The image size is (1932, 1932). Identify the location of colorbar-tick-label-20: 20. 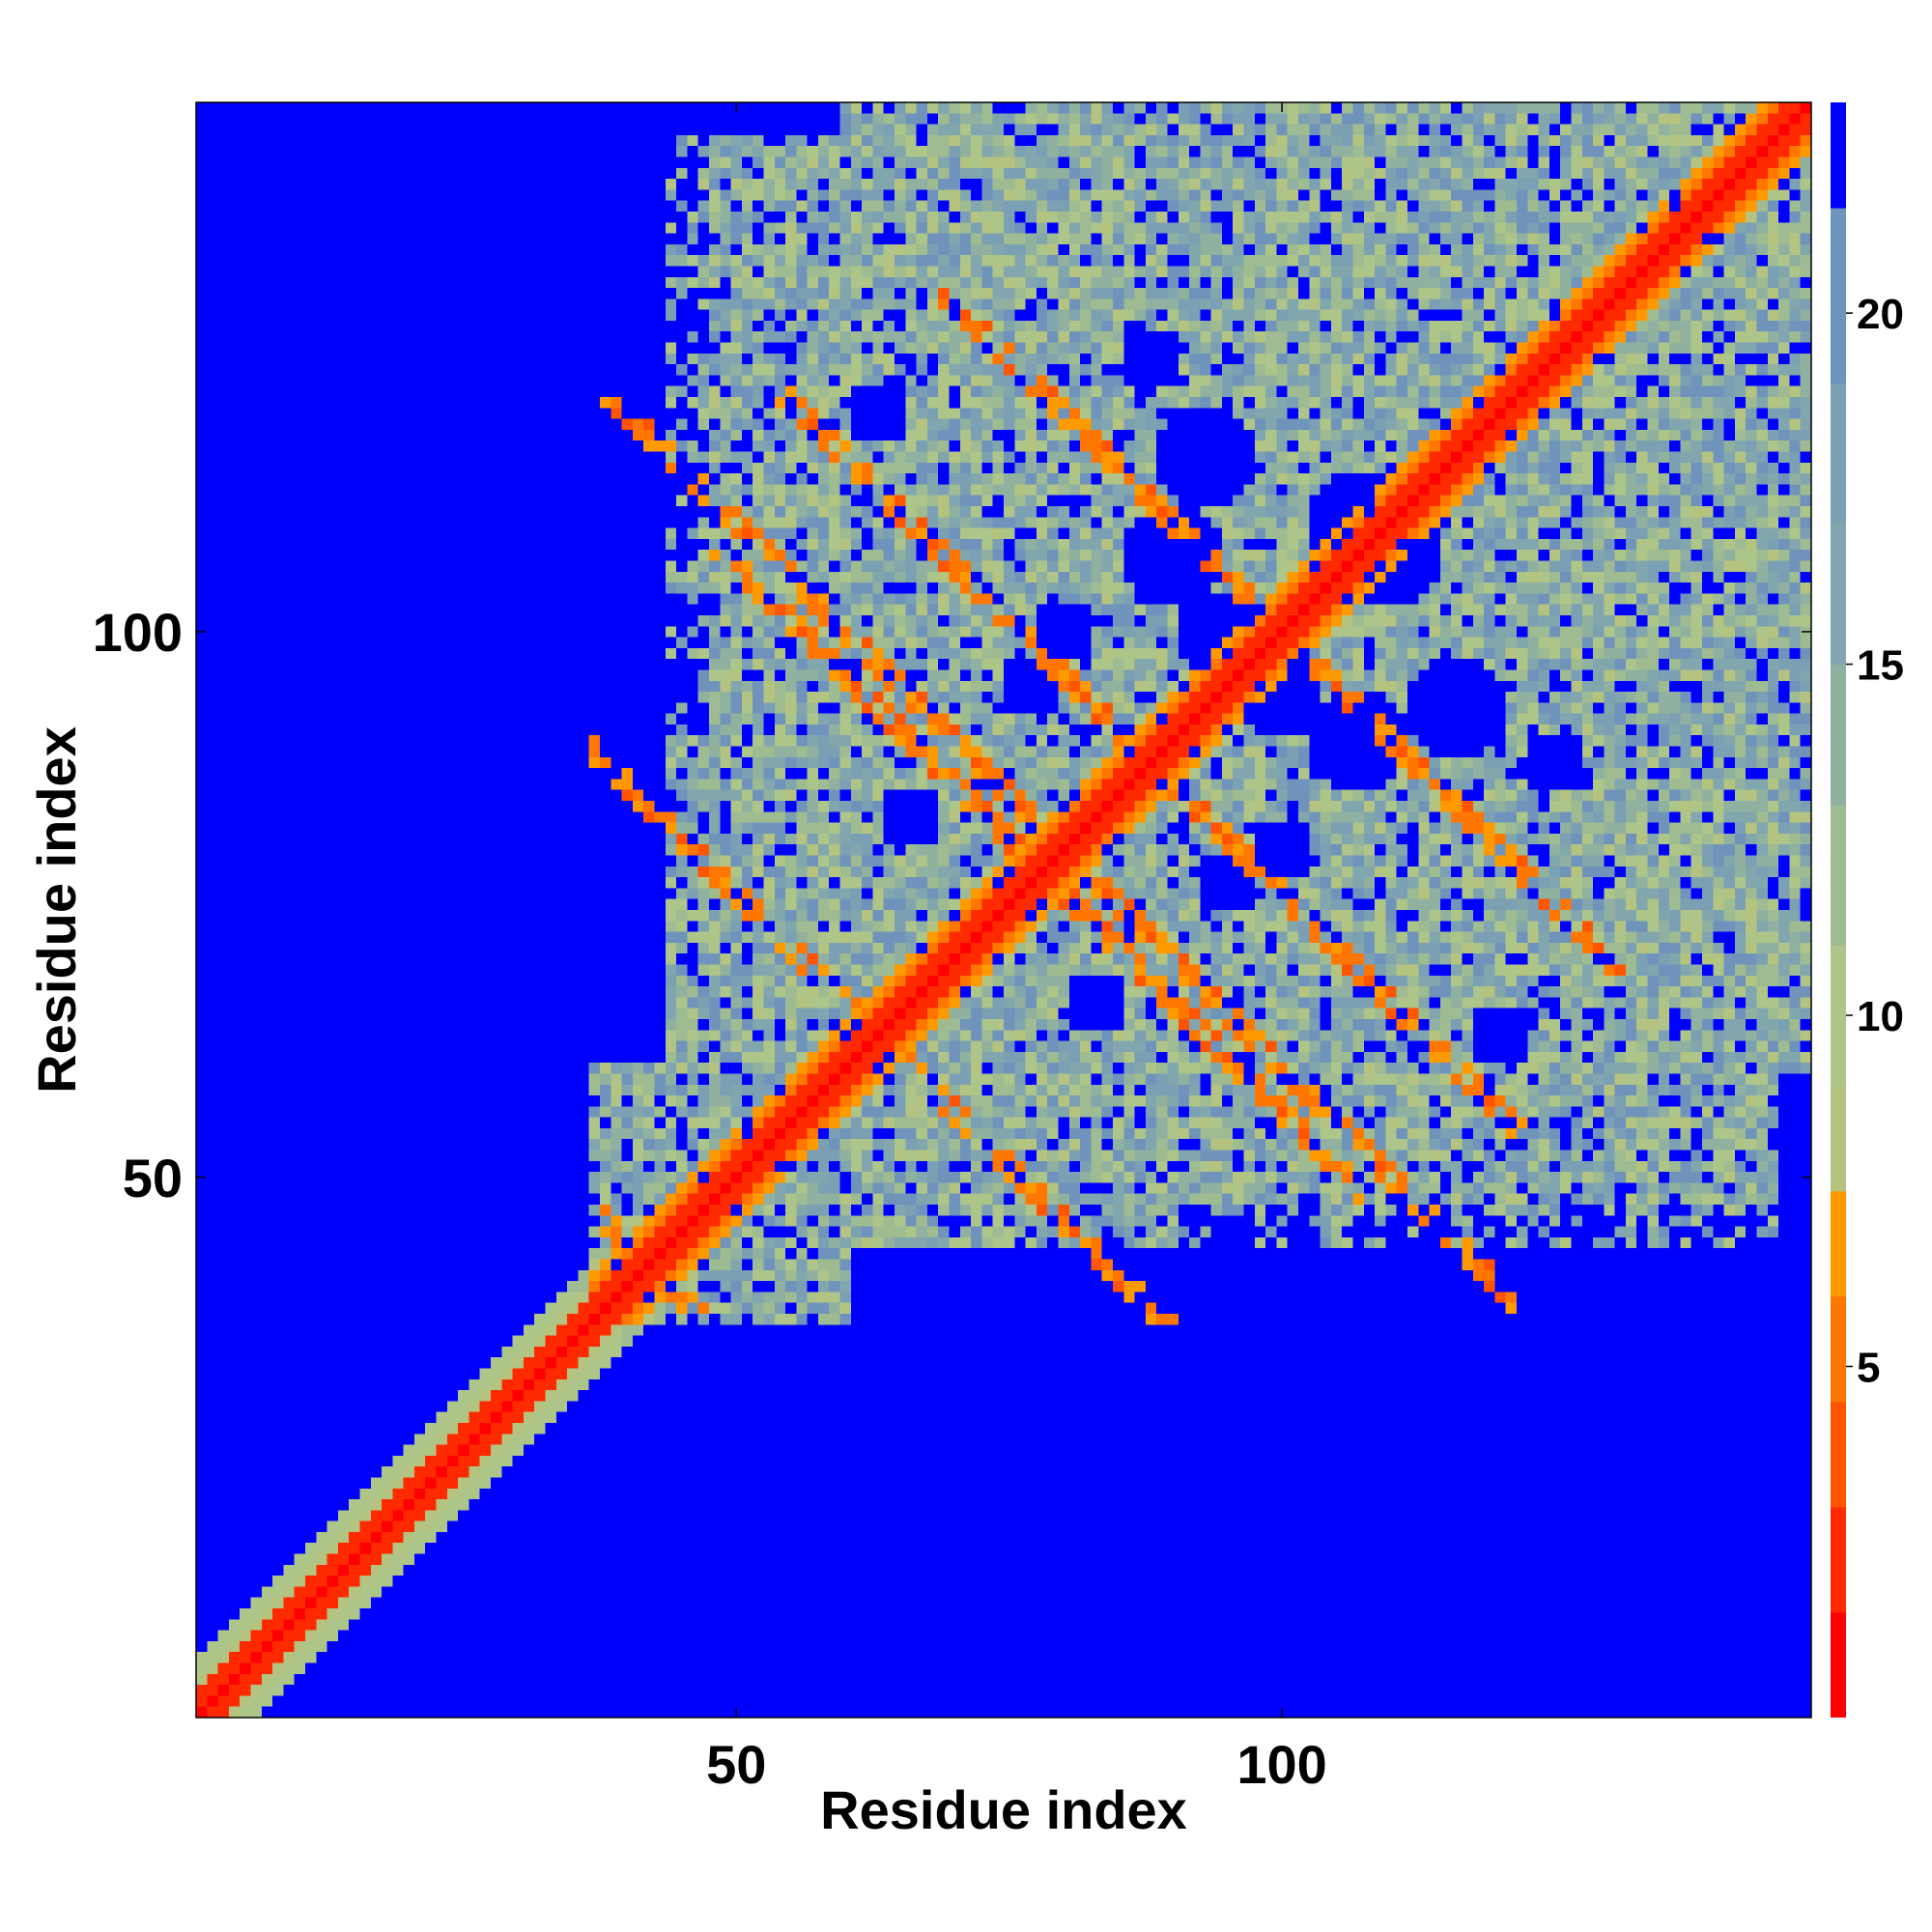
(1880, 314).